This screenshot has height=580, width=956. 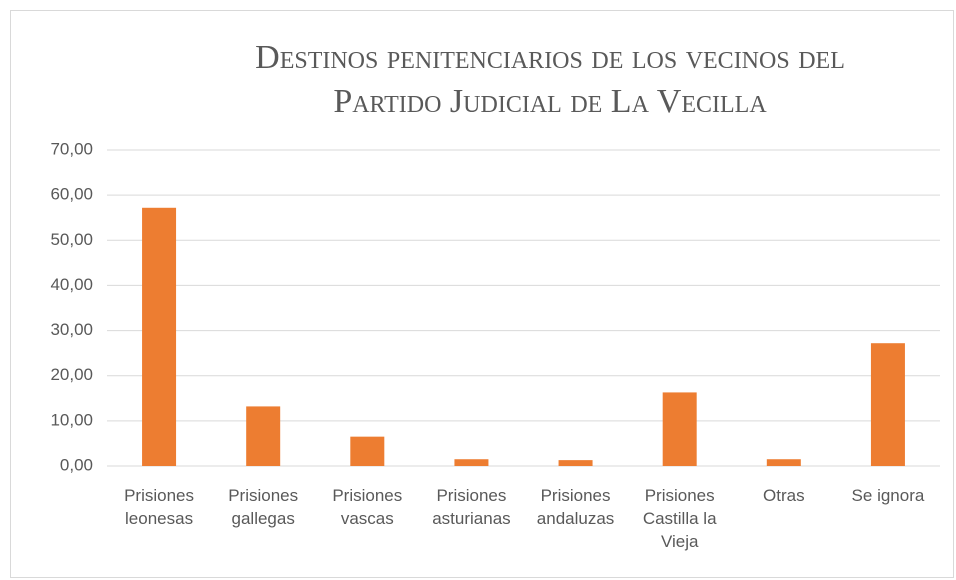 I want to click on x-tick-label: Prisiones andaluzas, so click(x=575, y=507).